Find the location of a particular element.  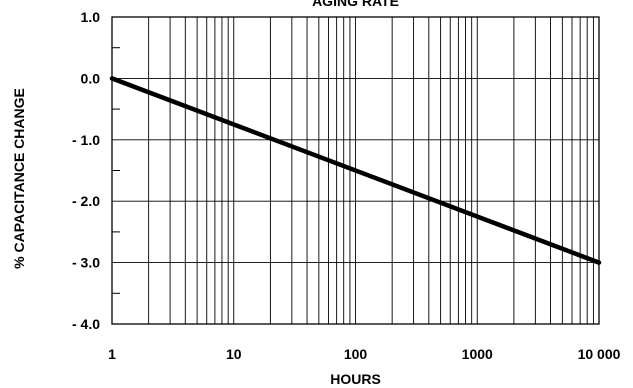

y-tick-label: - 1.0 is located at coordinates (86, 140).